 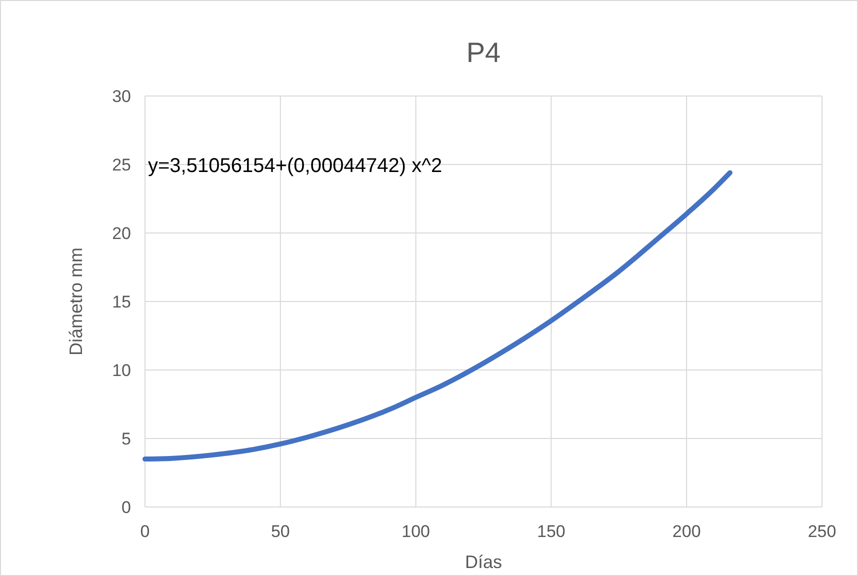 I want to click on y-tick-label: 10, so click(x=121, y=370).